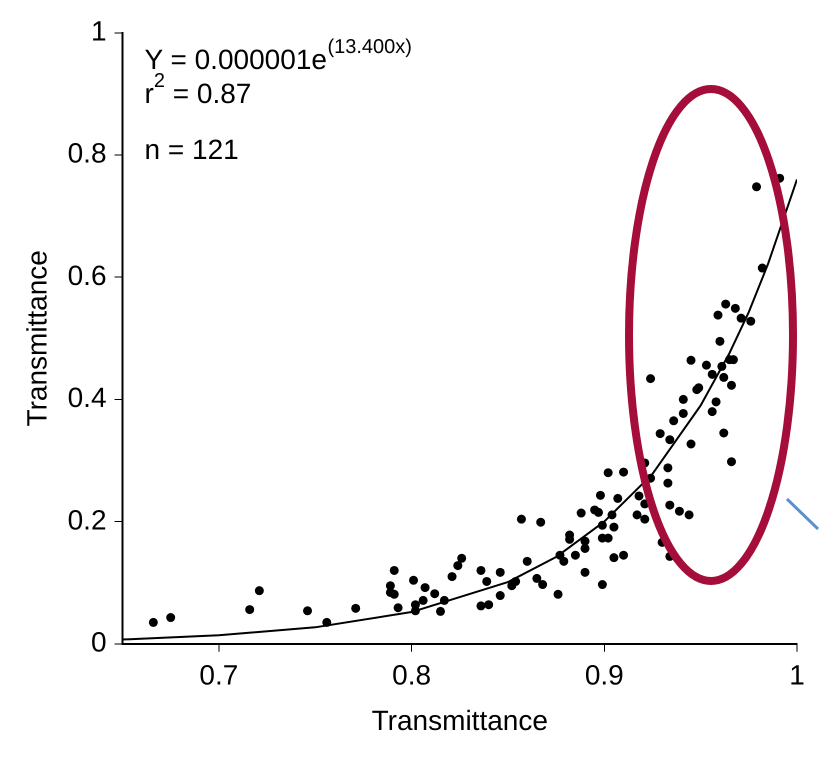 Image resolution: width=827 pixels, height=757 pixels. I want to click on y-tick-label: 0.2, so click(87, 520).